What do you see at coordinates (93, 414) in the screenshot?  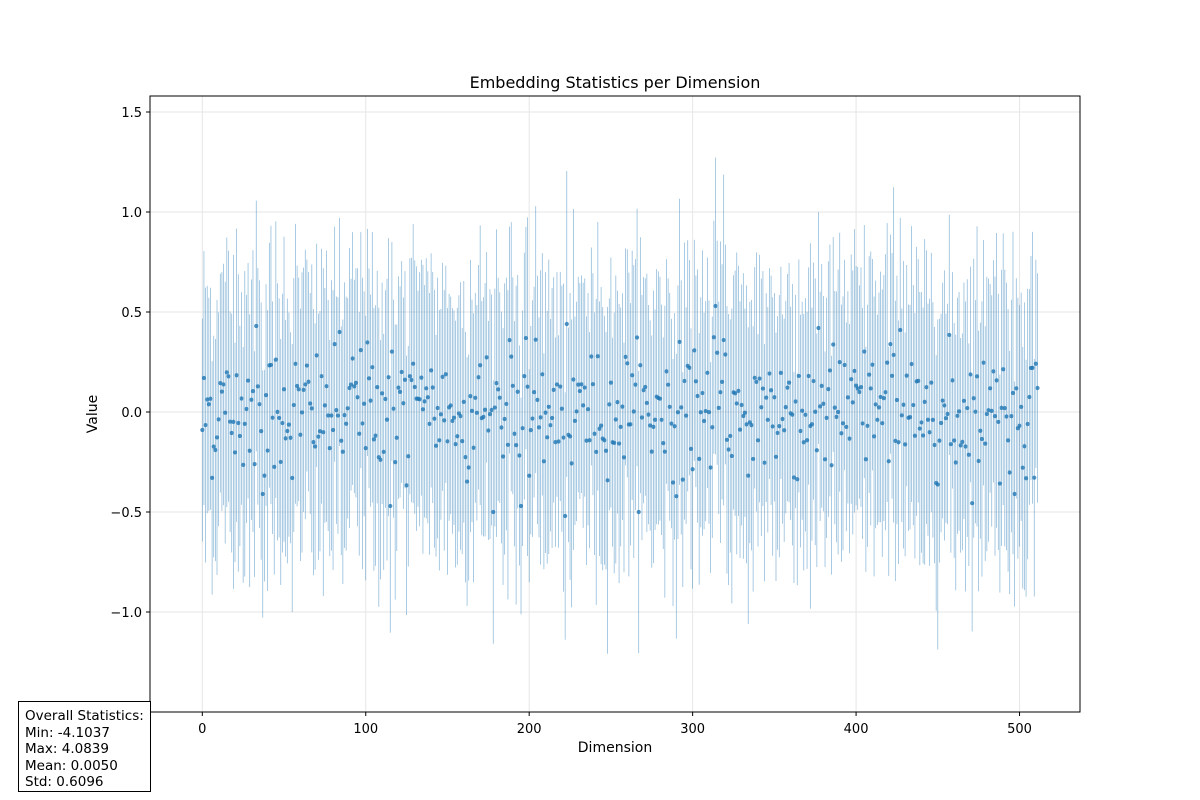 I see `y-axis-label: Value` at bounding box center [93, 414].